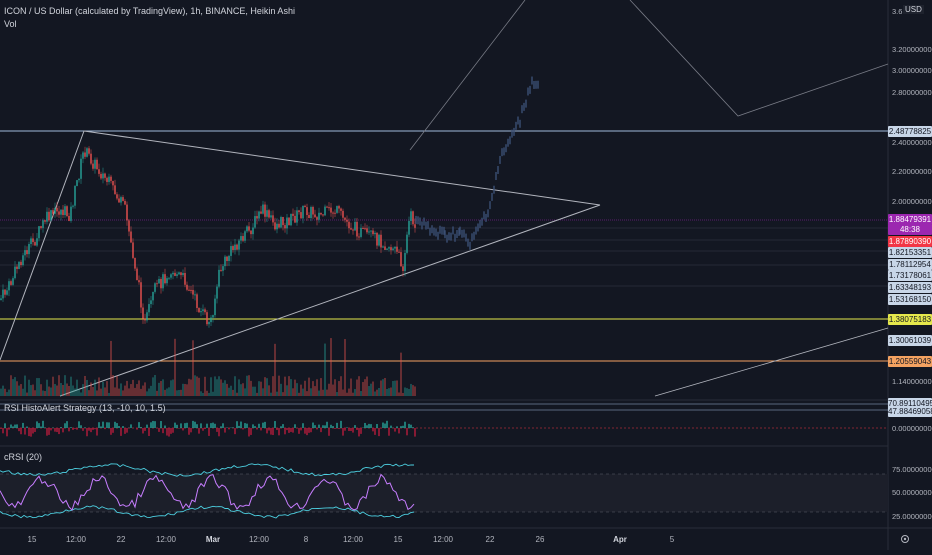  I want to click on price-tag: 2.48778825, so click(910, 131).